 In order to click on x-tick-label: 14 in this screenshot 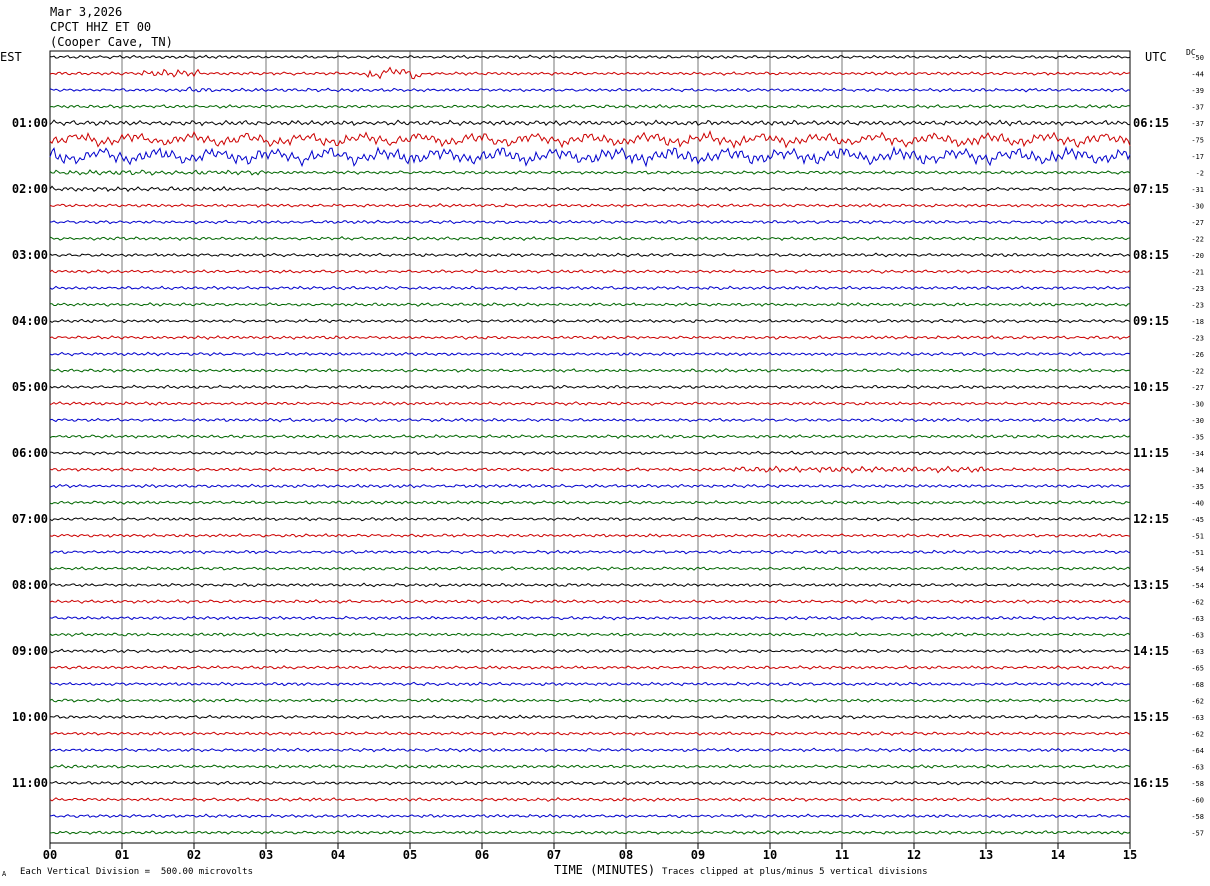, I will do `click(1058, 855)`.